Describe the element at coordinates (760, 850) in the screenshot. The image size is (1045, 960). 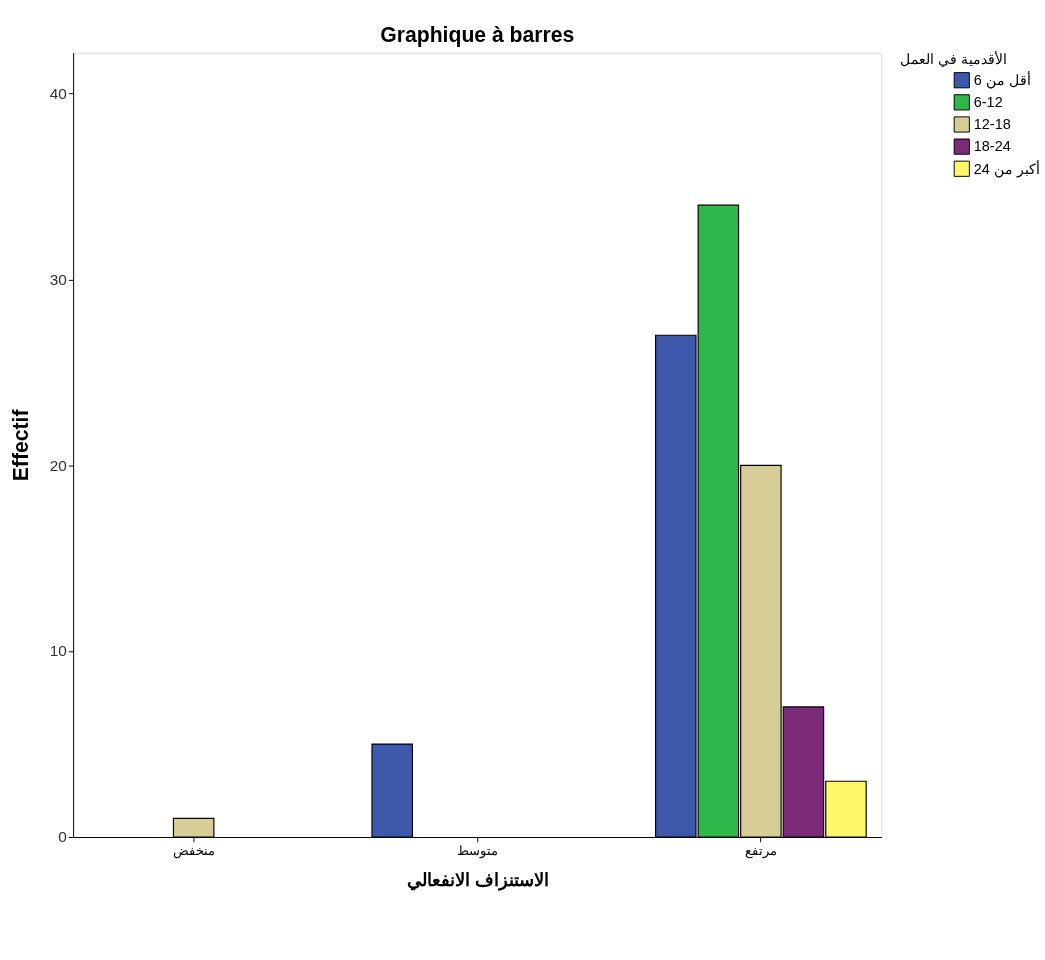
I see `x-tick-label: مرتفع` at that location.